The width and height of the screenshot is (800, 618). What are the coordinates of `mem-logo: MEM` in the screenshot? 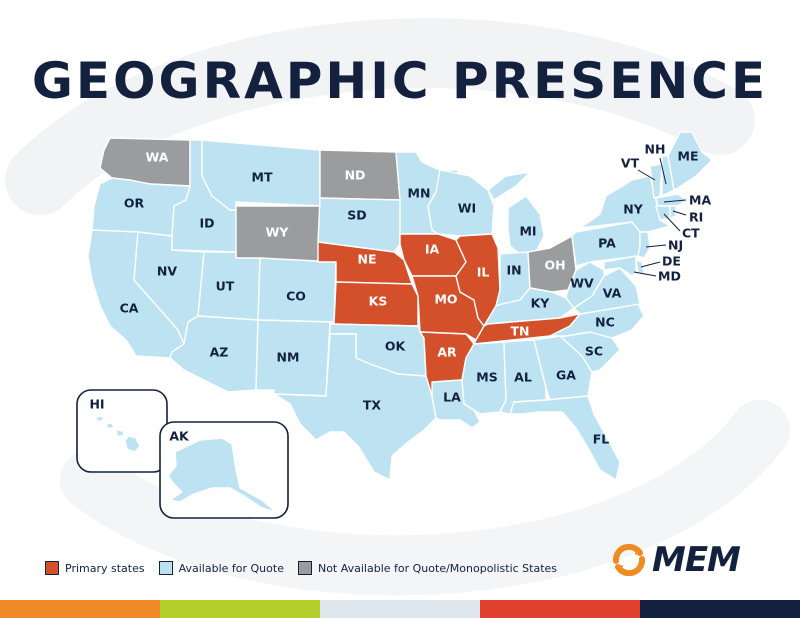 It's located at (682, 560).